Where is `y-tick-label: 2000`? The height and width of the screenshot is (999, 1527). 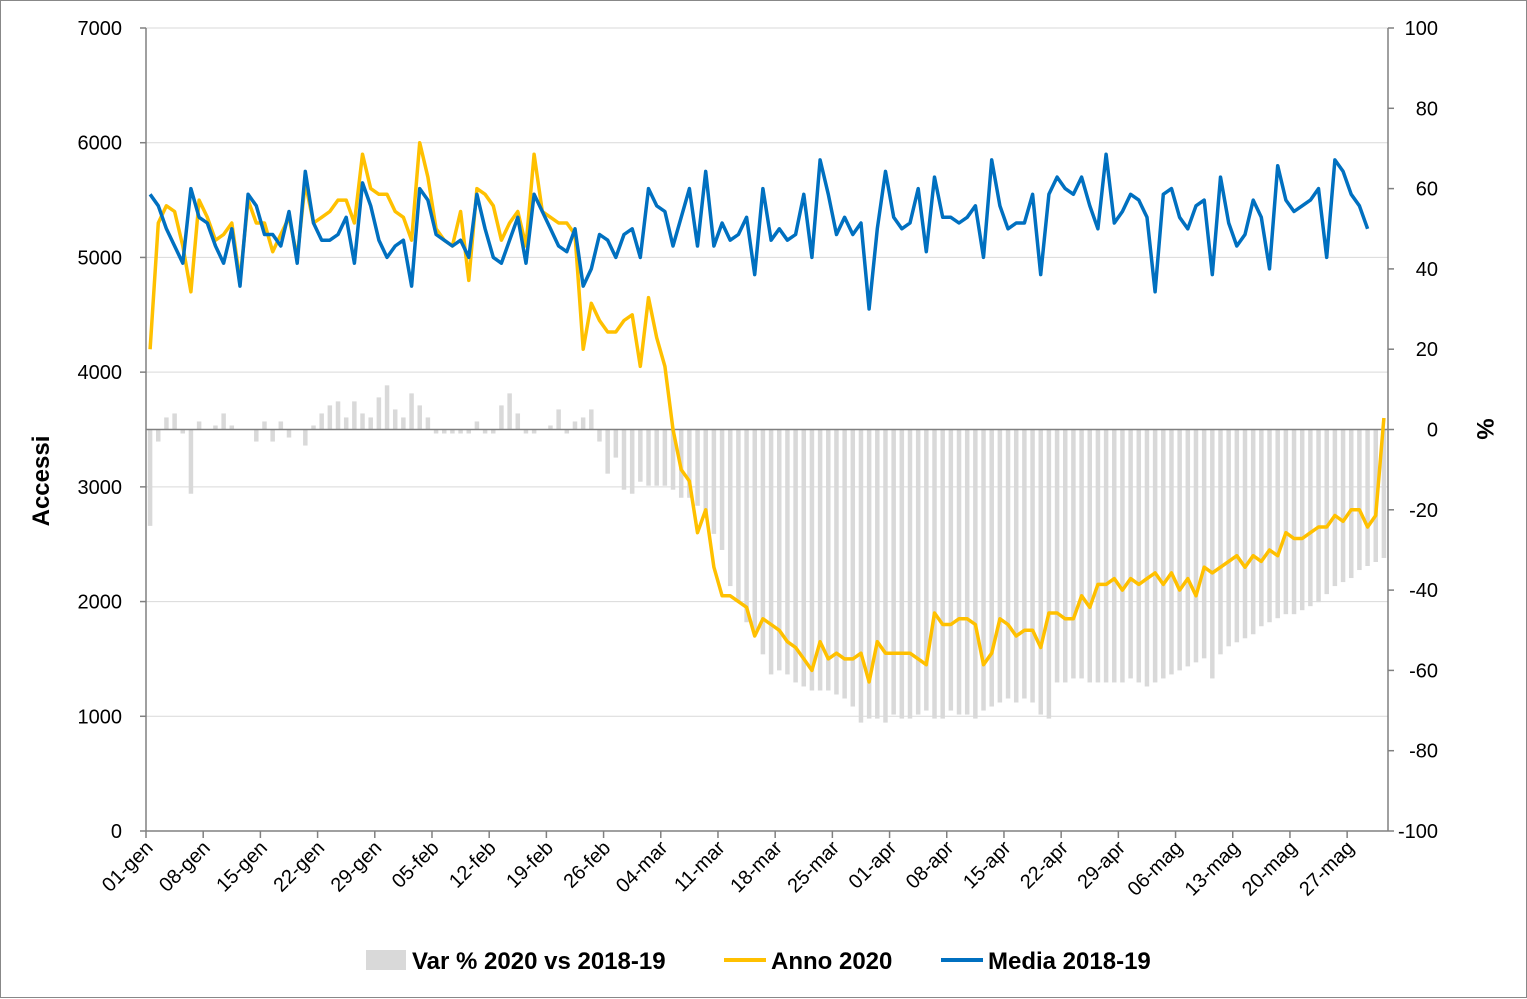
y-tick-label: 2000 is located at coordinates (100, 603).